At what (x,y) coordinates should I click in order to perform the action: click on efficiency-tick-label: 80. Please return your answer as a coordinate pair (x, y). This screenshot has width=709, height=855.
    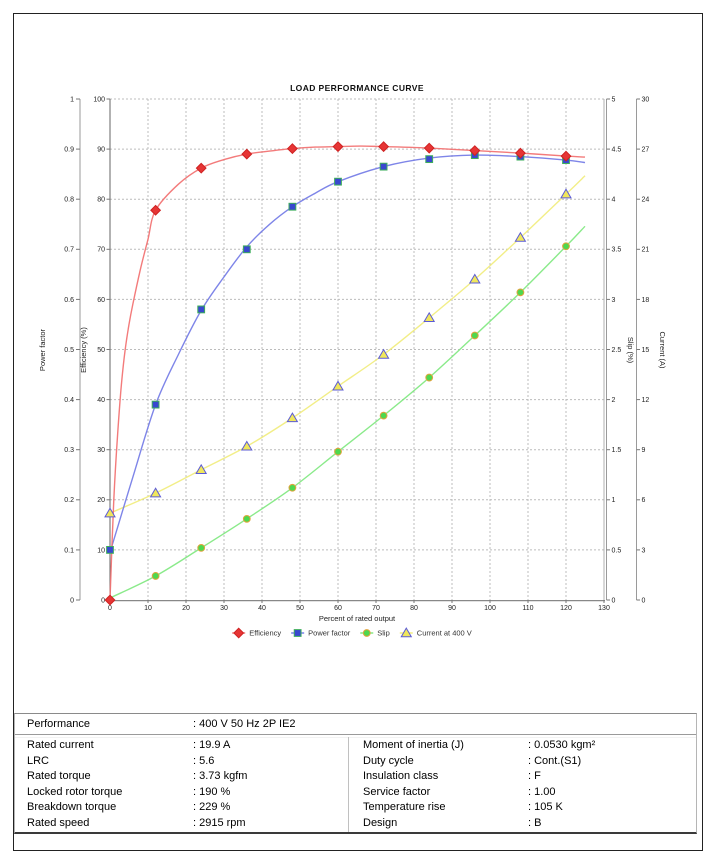
    Looking at the image, I should click on (101, 200).